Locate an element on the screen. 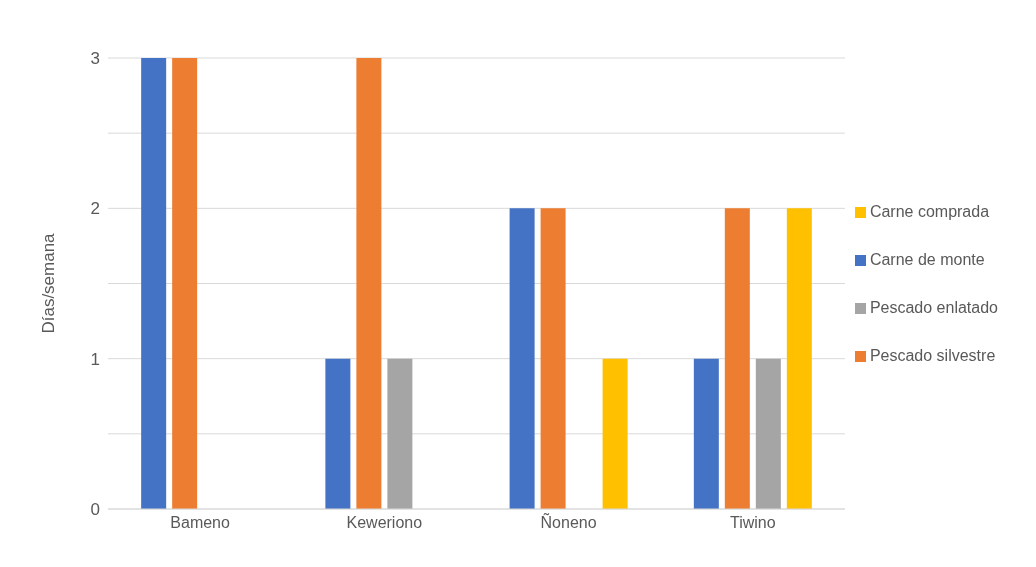  y-tick-label: 2 is located at coordinates (95, 209).